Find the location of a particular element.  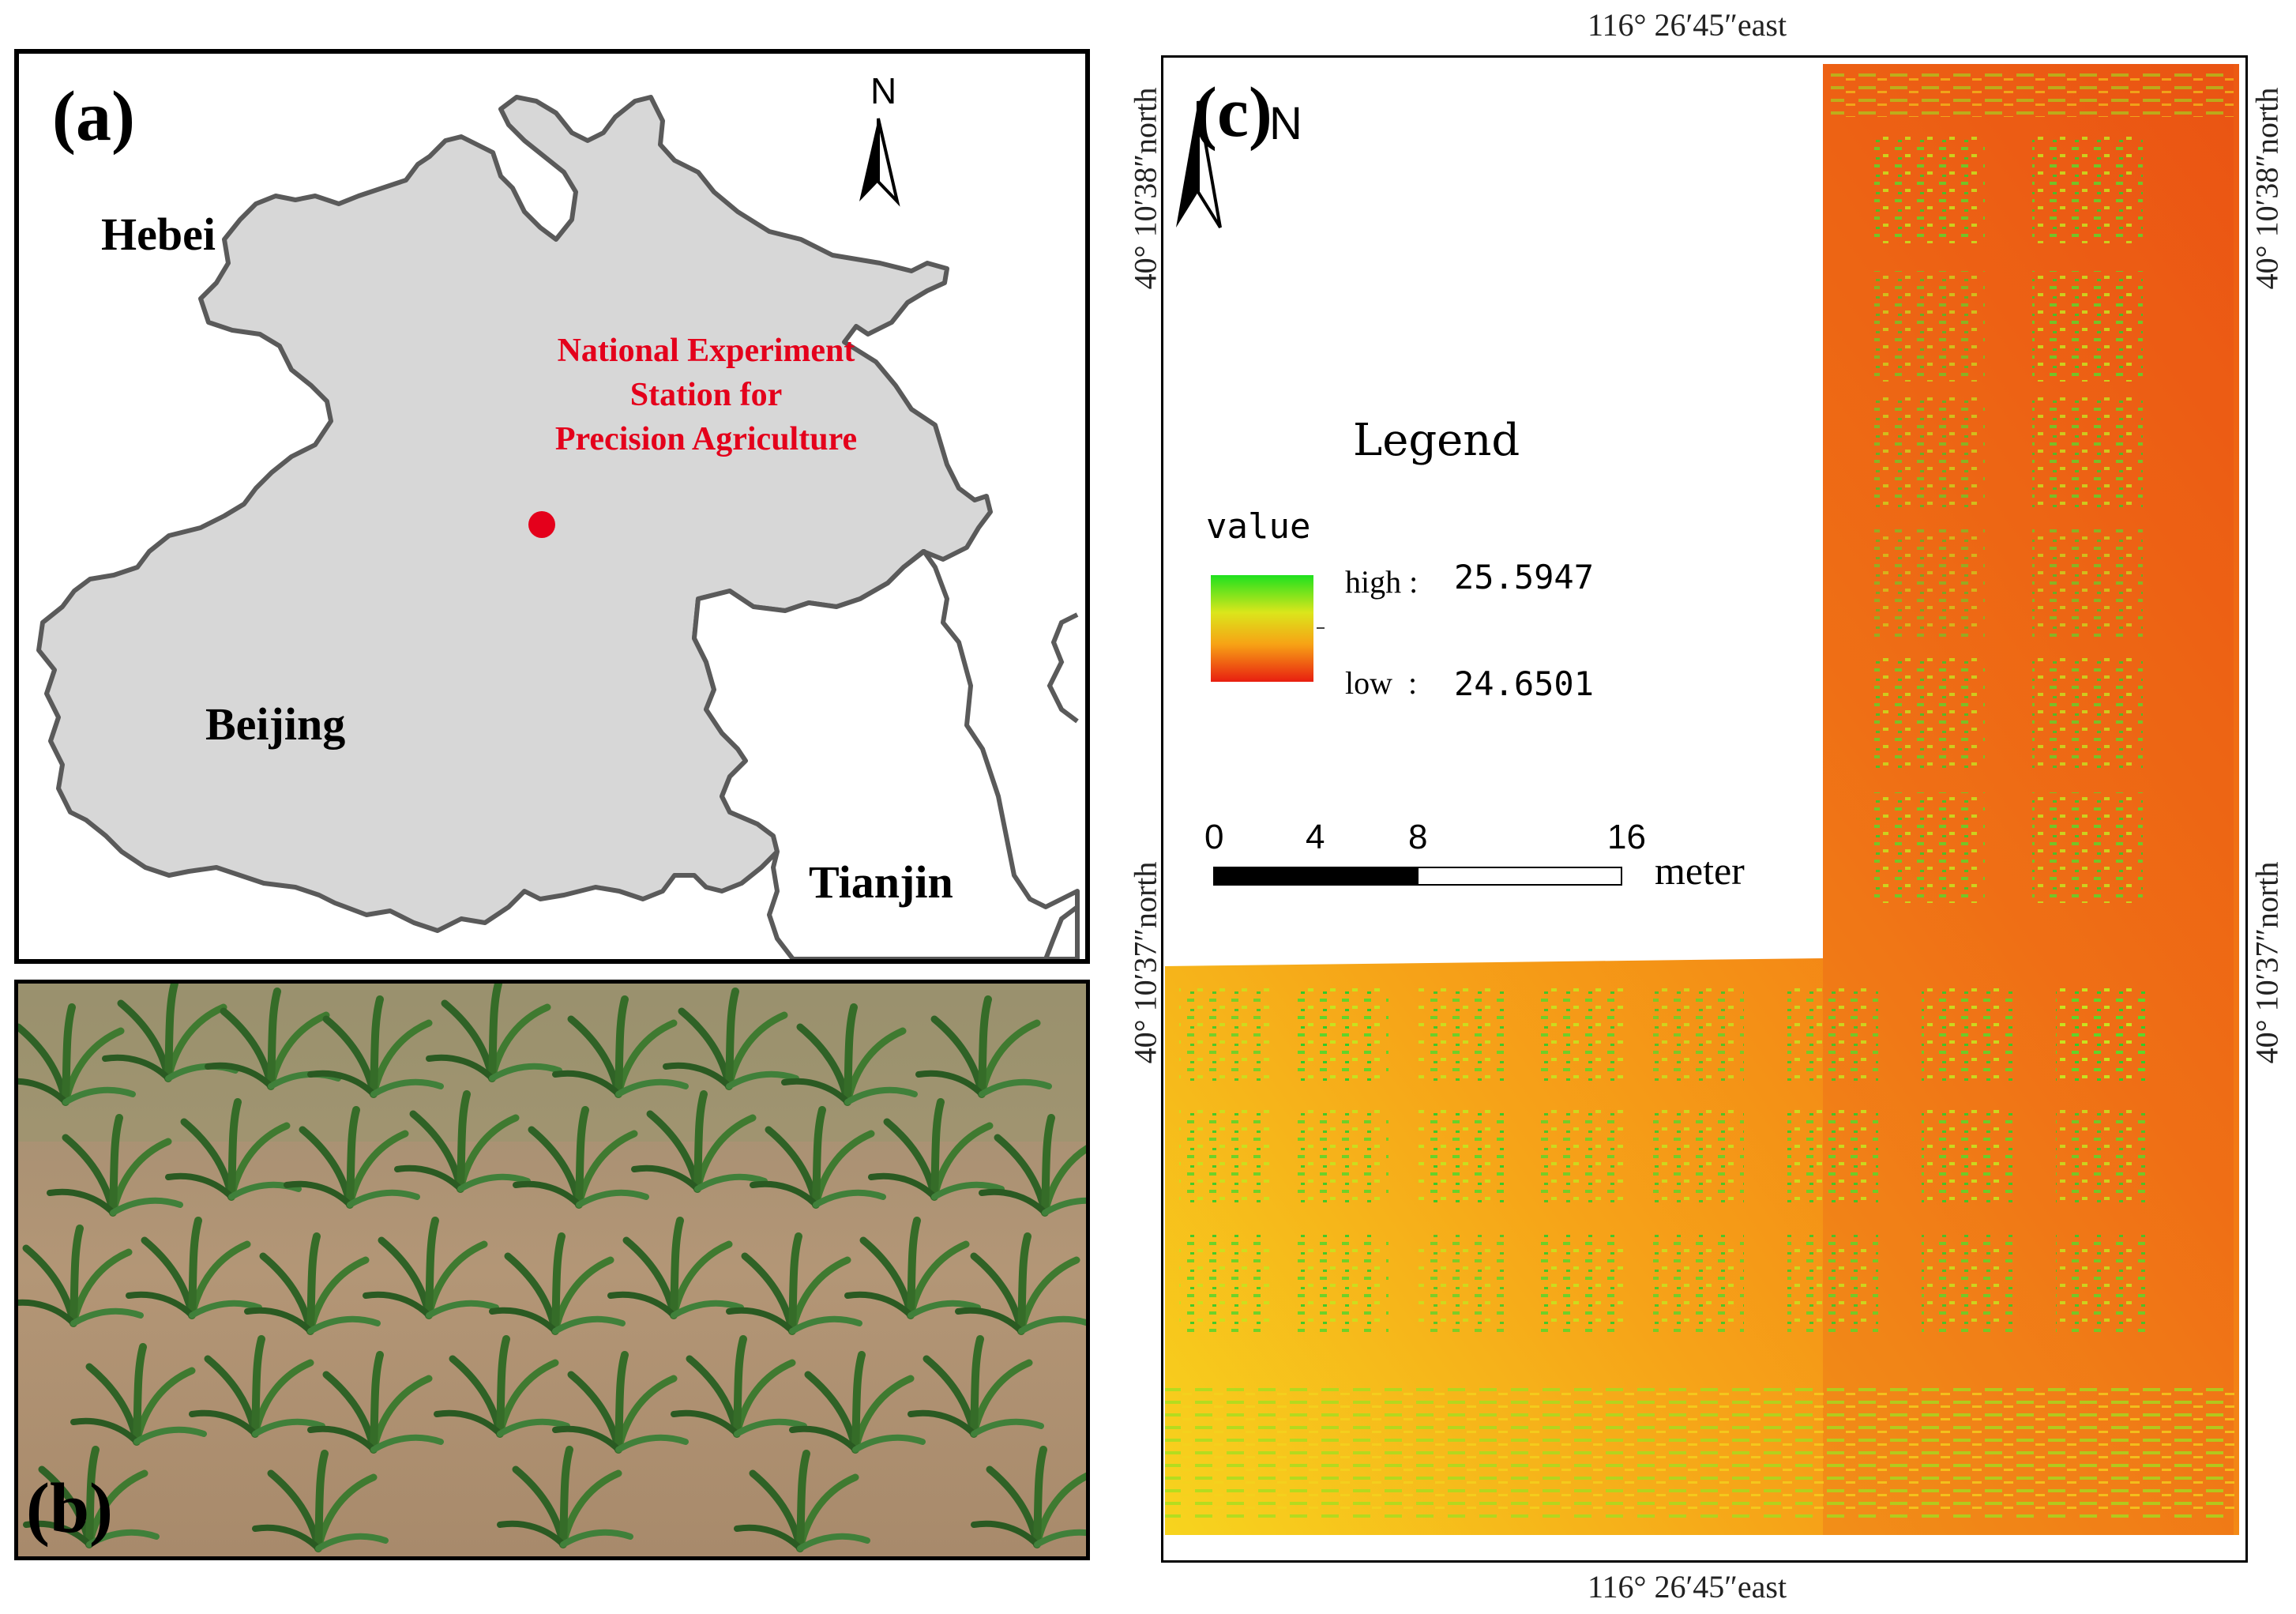

legend-title: Legend is located at coordinates (1437, 441).